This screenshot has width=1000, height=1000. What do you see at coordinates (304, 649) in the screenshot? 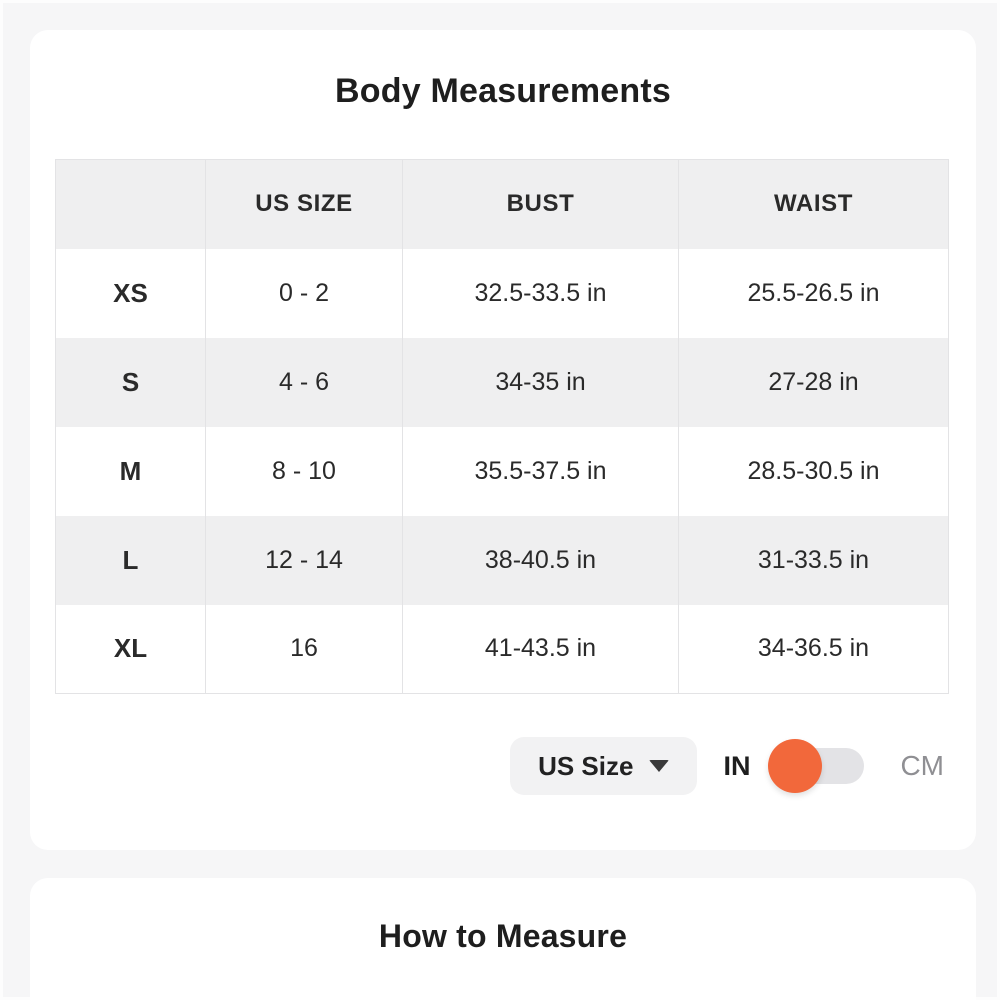
I see `us-size-value: 16` at bounding box center [304, 649].